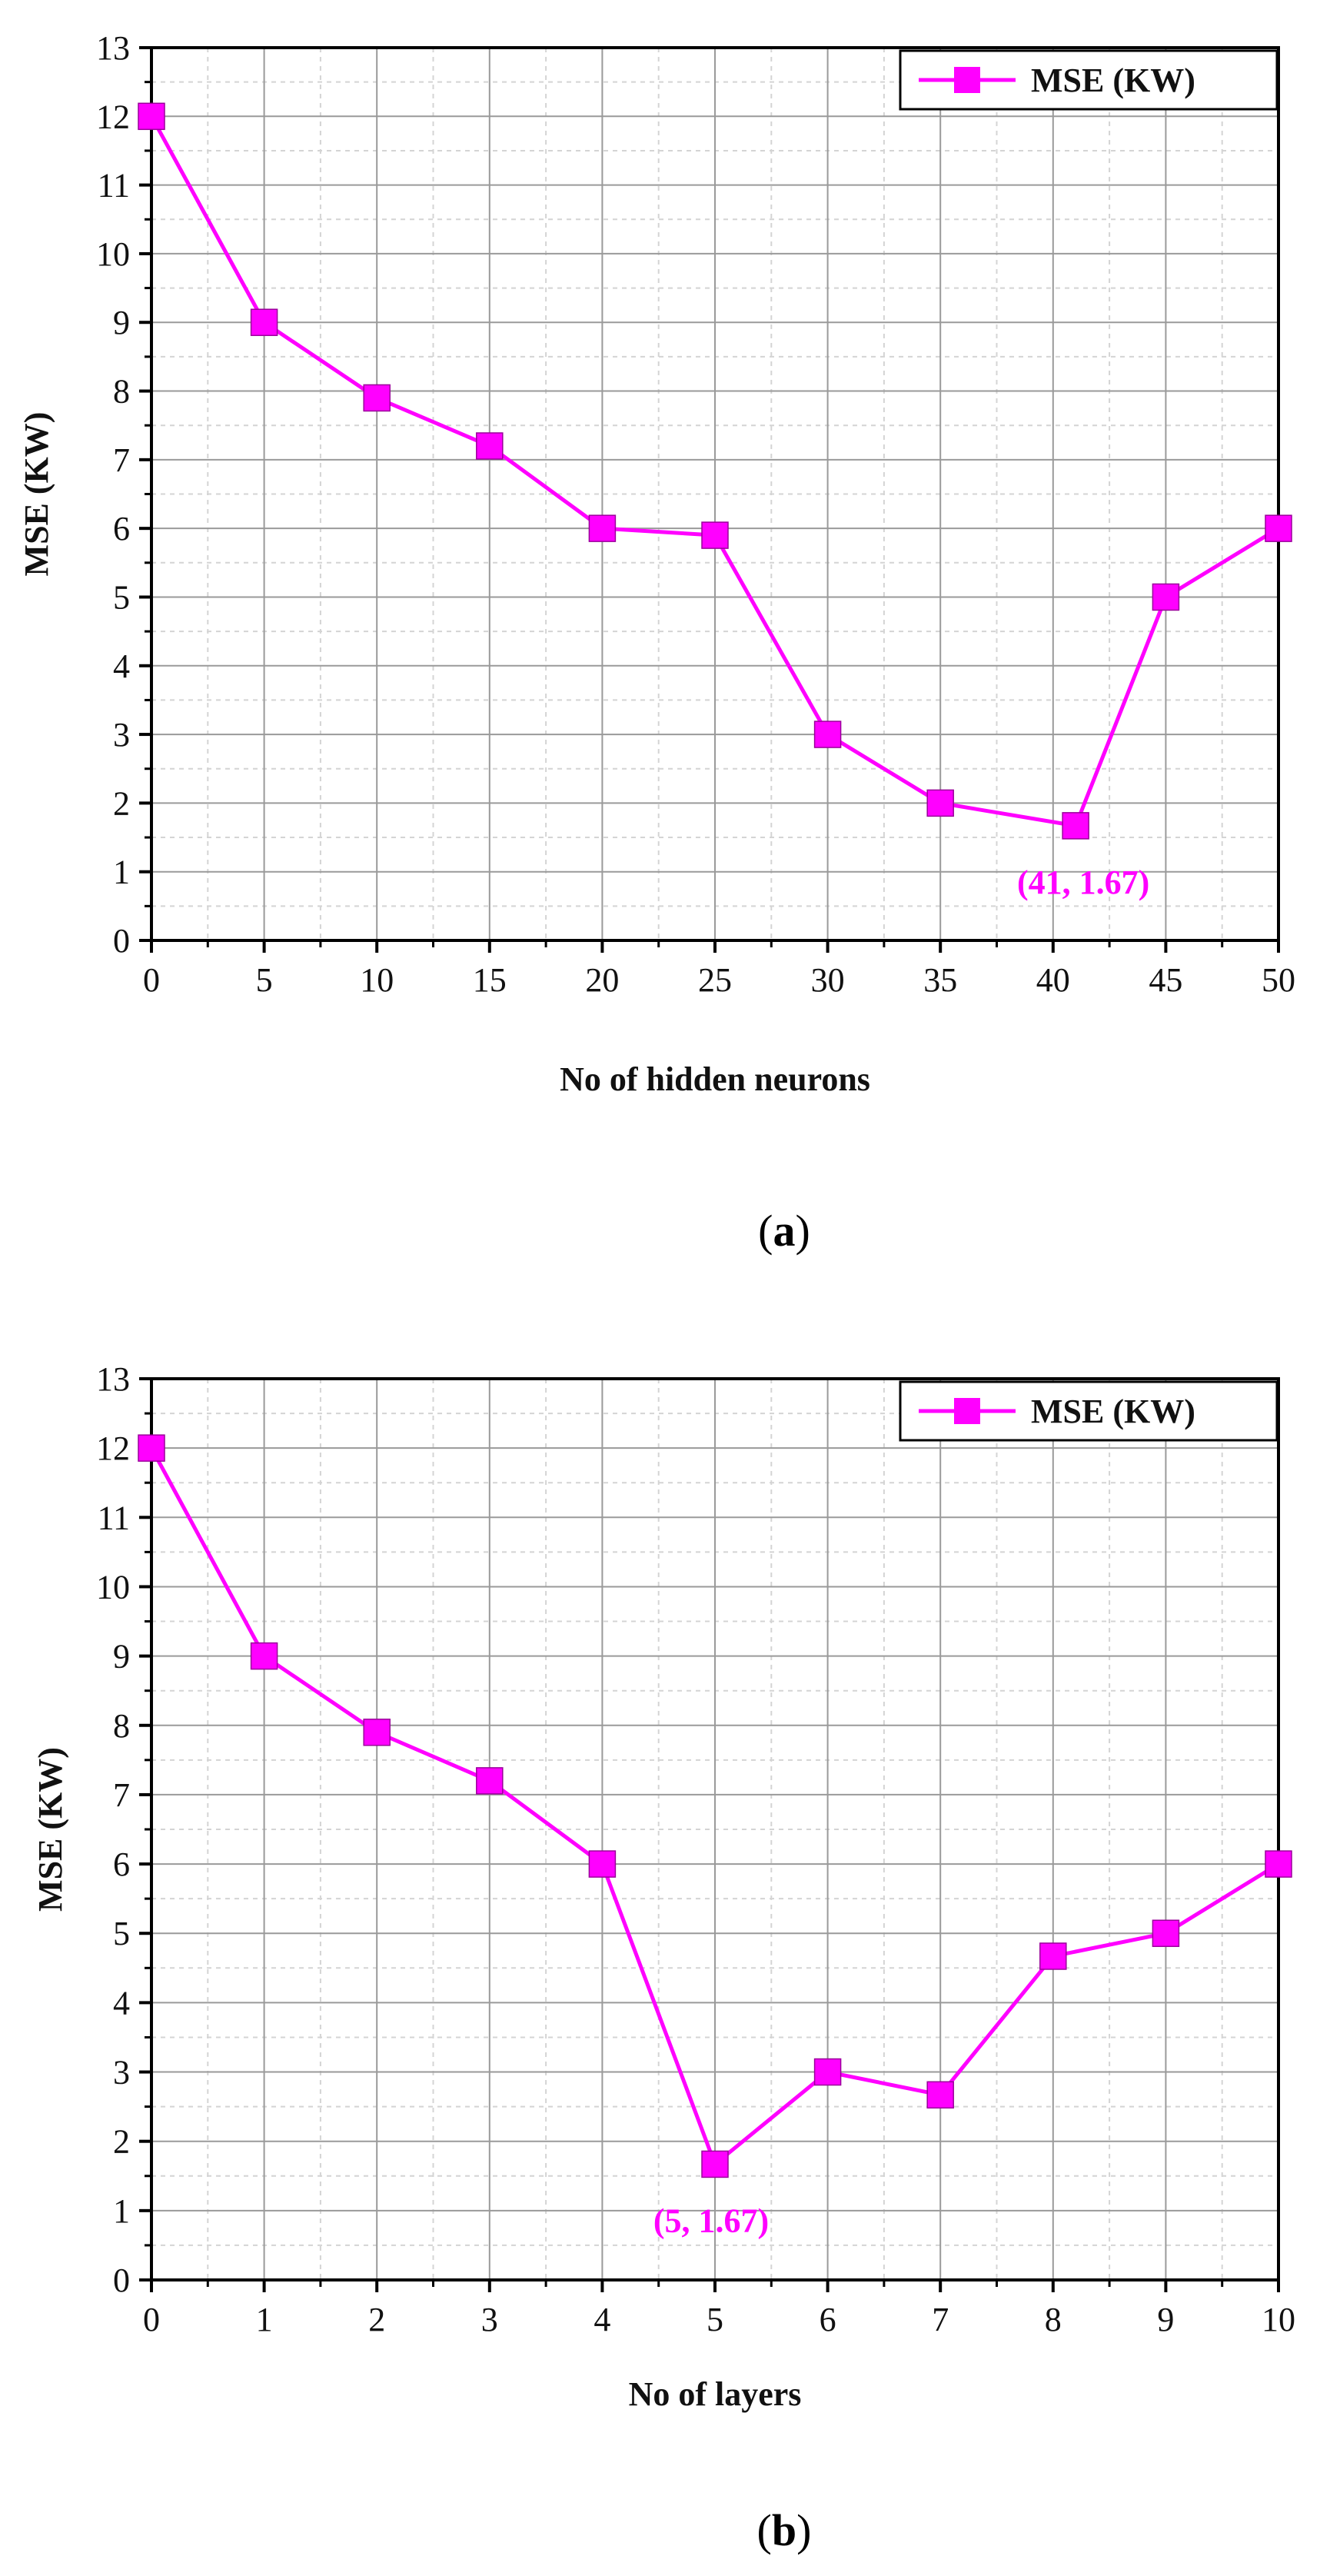 The image size is (1330, 2576). What do you see at coordinates (602, 2320) in the screenshot?
I see `x-tick-label: 4` at bounding box center [602, 2320].